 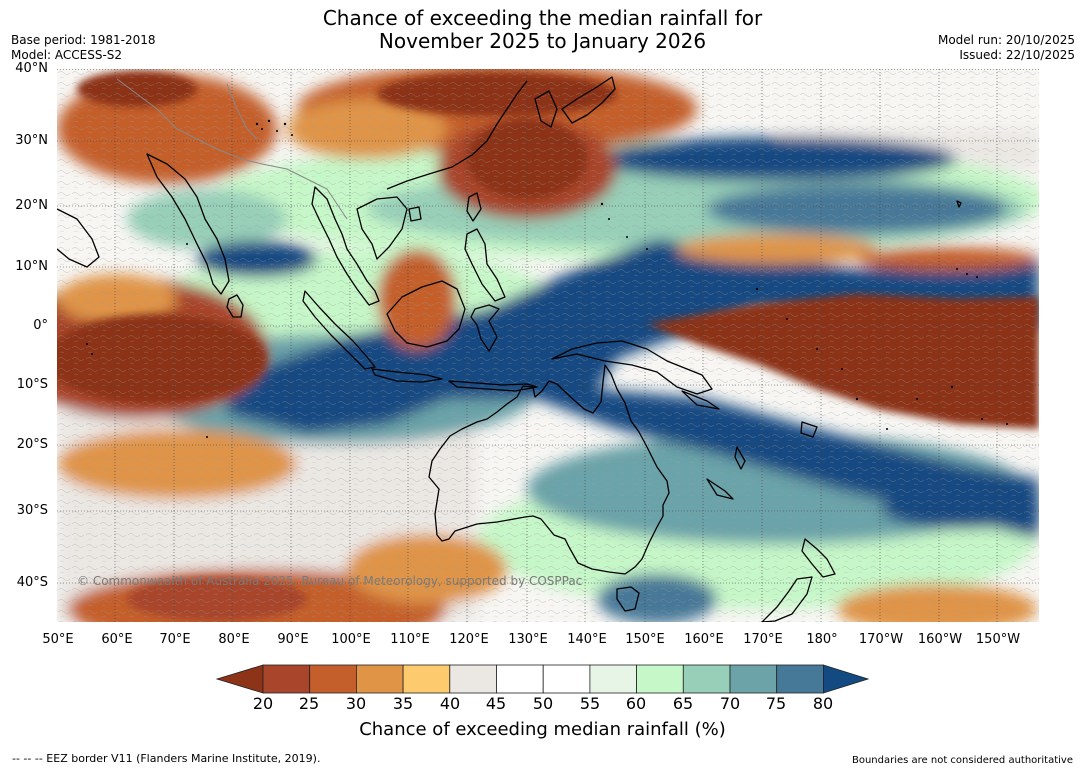 What do you see at coordinates (31, 140) in the screenshot?
I see `lat-label: 30°N` at bounding box center [31, 140].